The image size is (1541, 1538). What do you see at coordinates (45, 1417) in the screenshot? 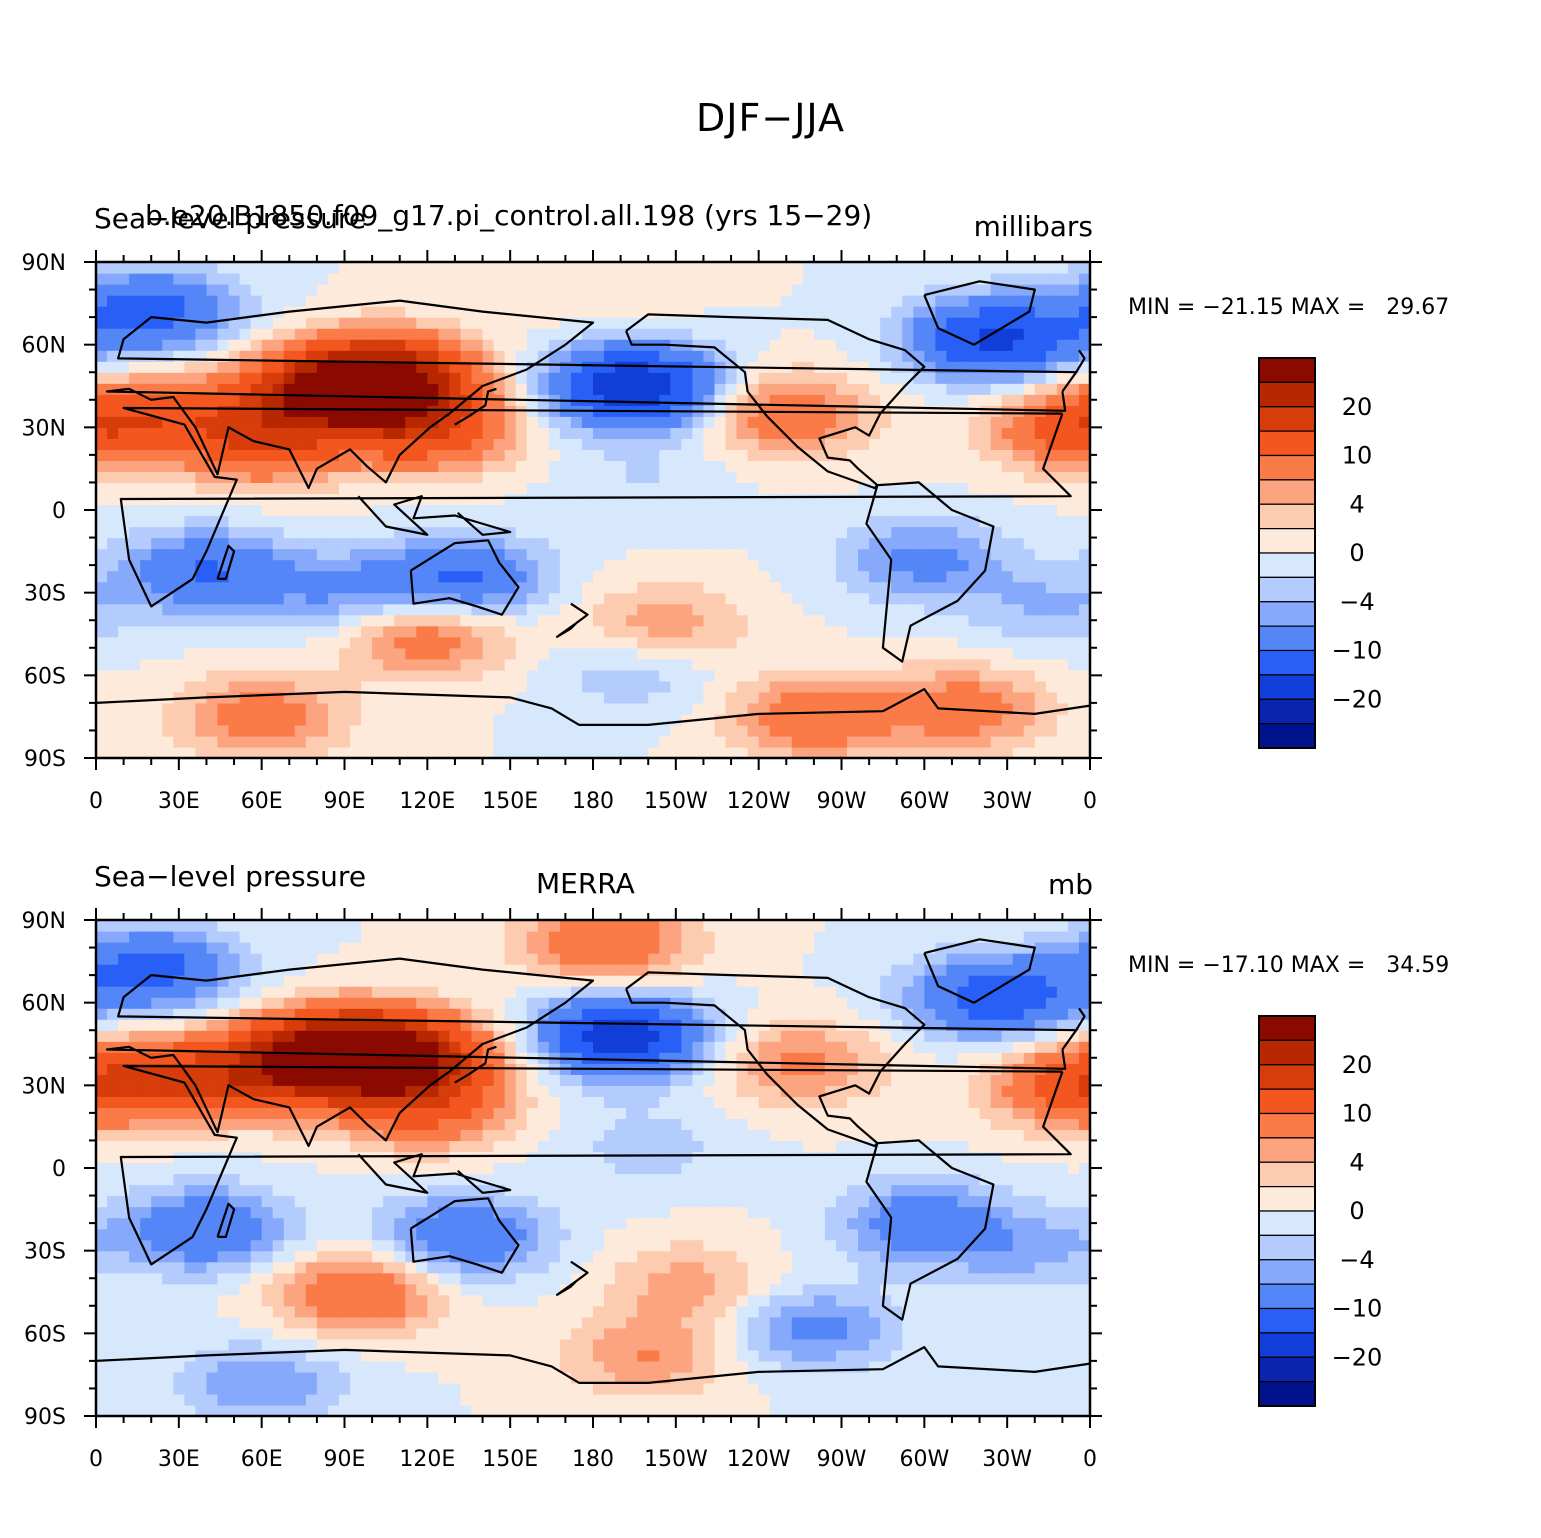
I see `y-tick-label: 90S` at bounding box center [45, 1417].